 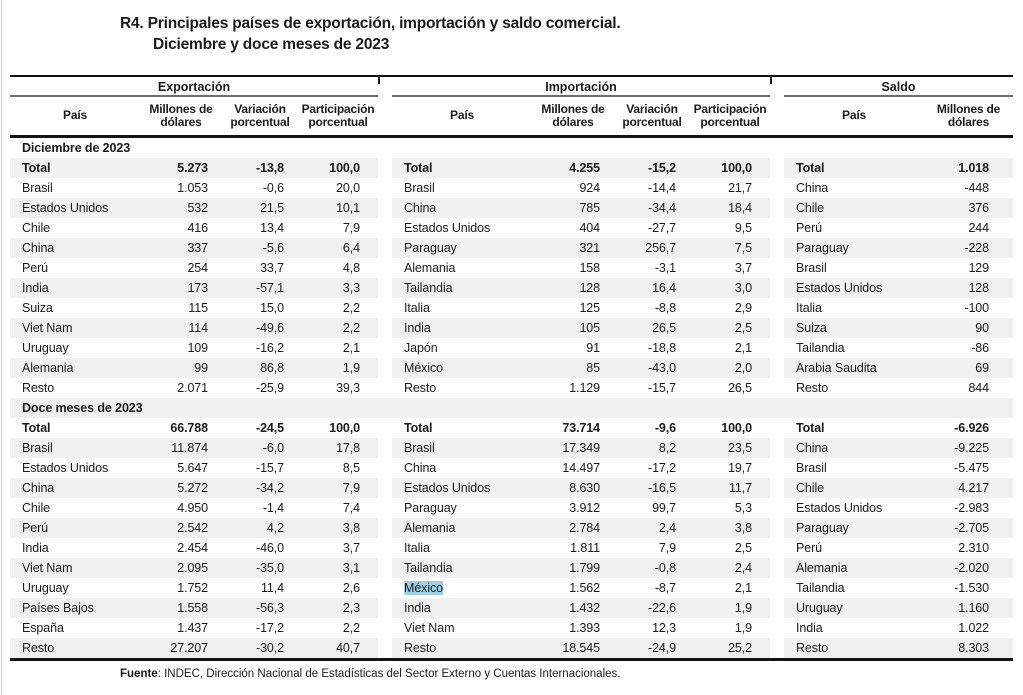 What do you see at coordinates (809, 228) in the screenshot?
I see `country-cell: Perú` at bounding box center [809, 228].